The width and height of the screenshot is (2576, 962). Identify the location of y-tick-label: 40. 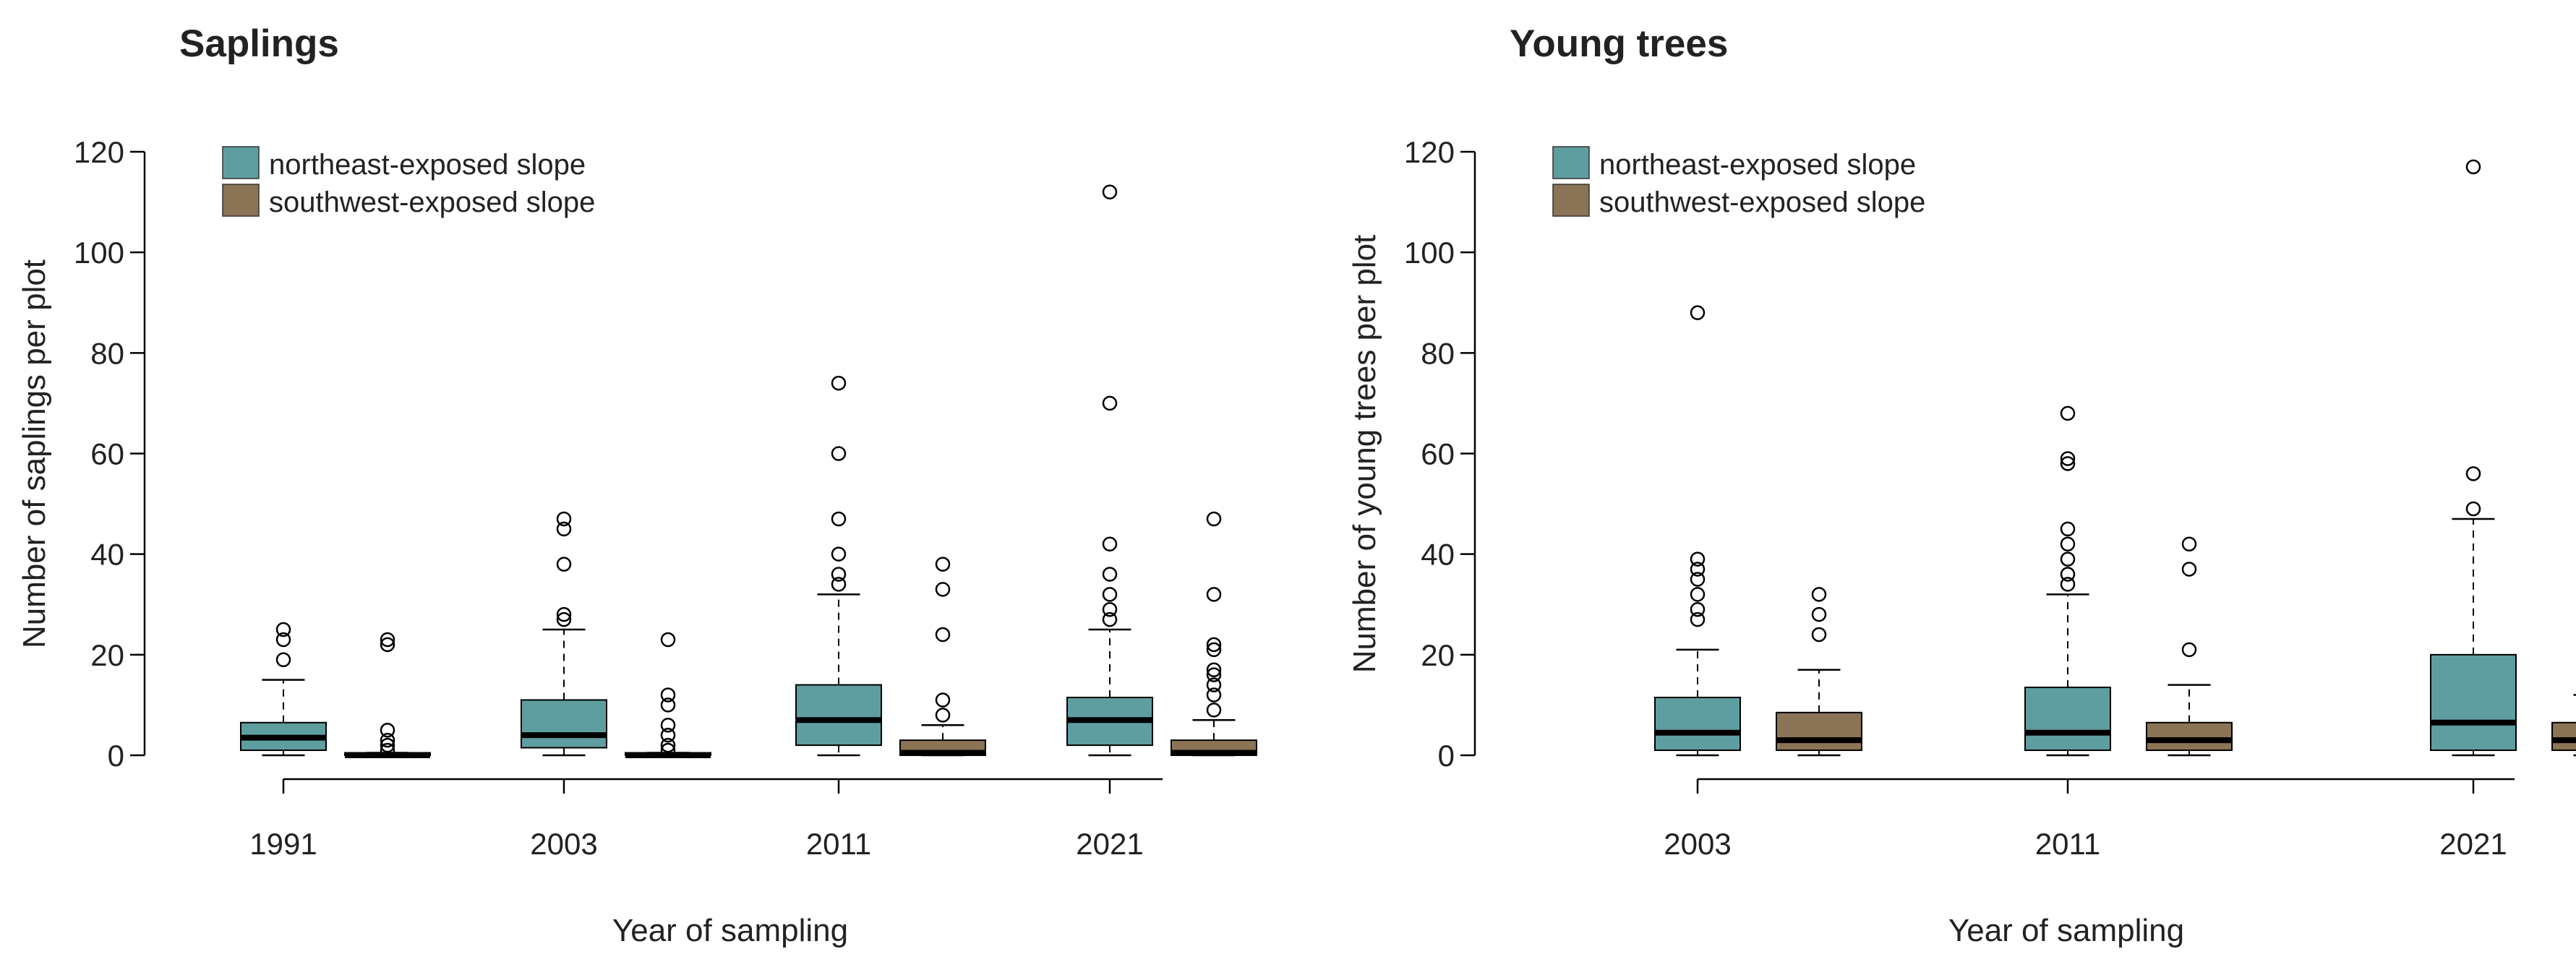
(1438, 555).